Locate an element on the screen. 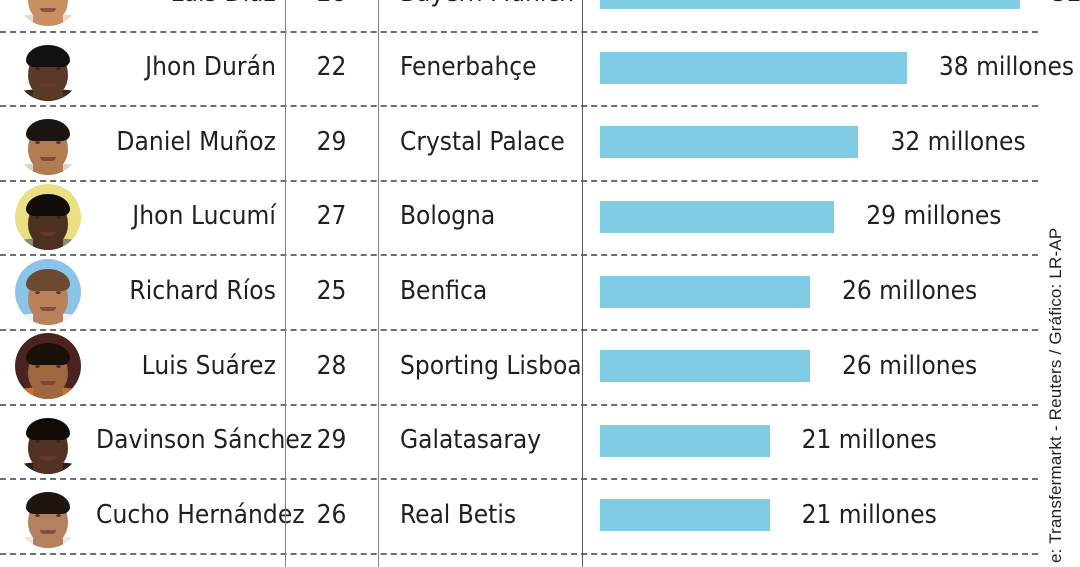 Image resolution: width=1080 pixels, height=567 pixels. player-club: Bologna is located at coordinates (448, 216).